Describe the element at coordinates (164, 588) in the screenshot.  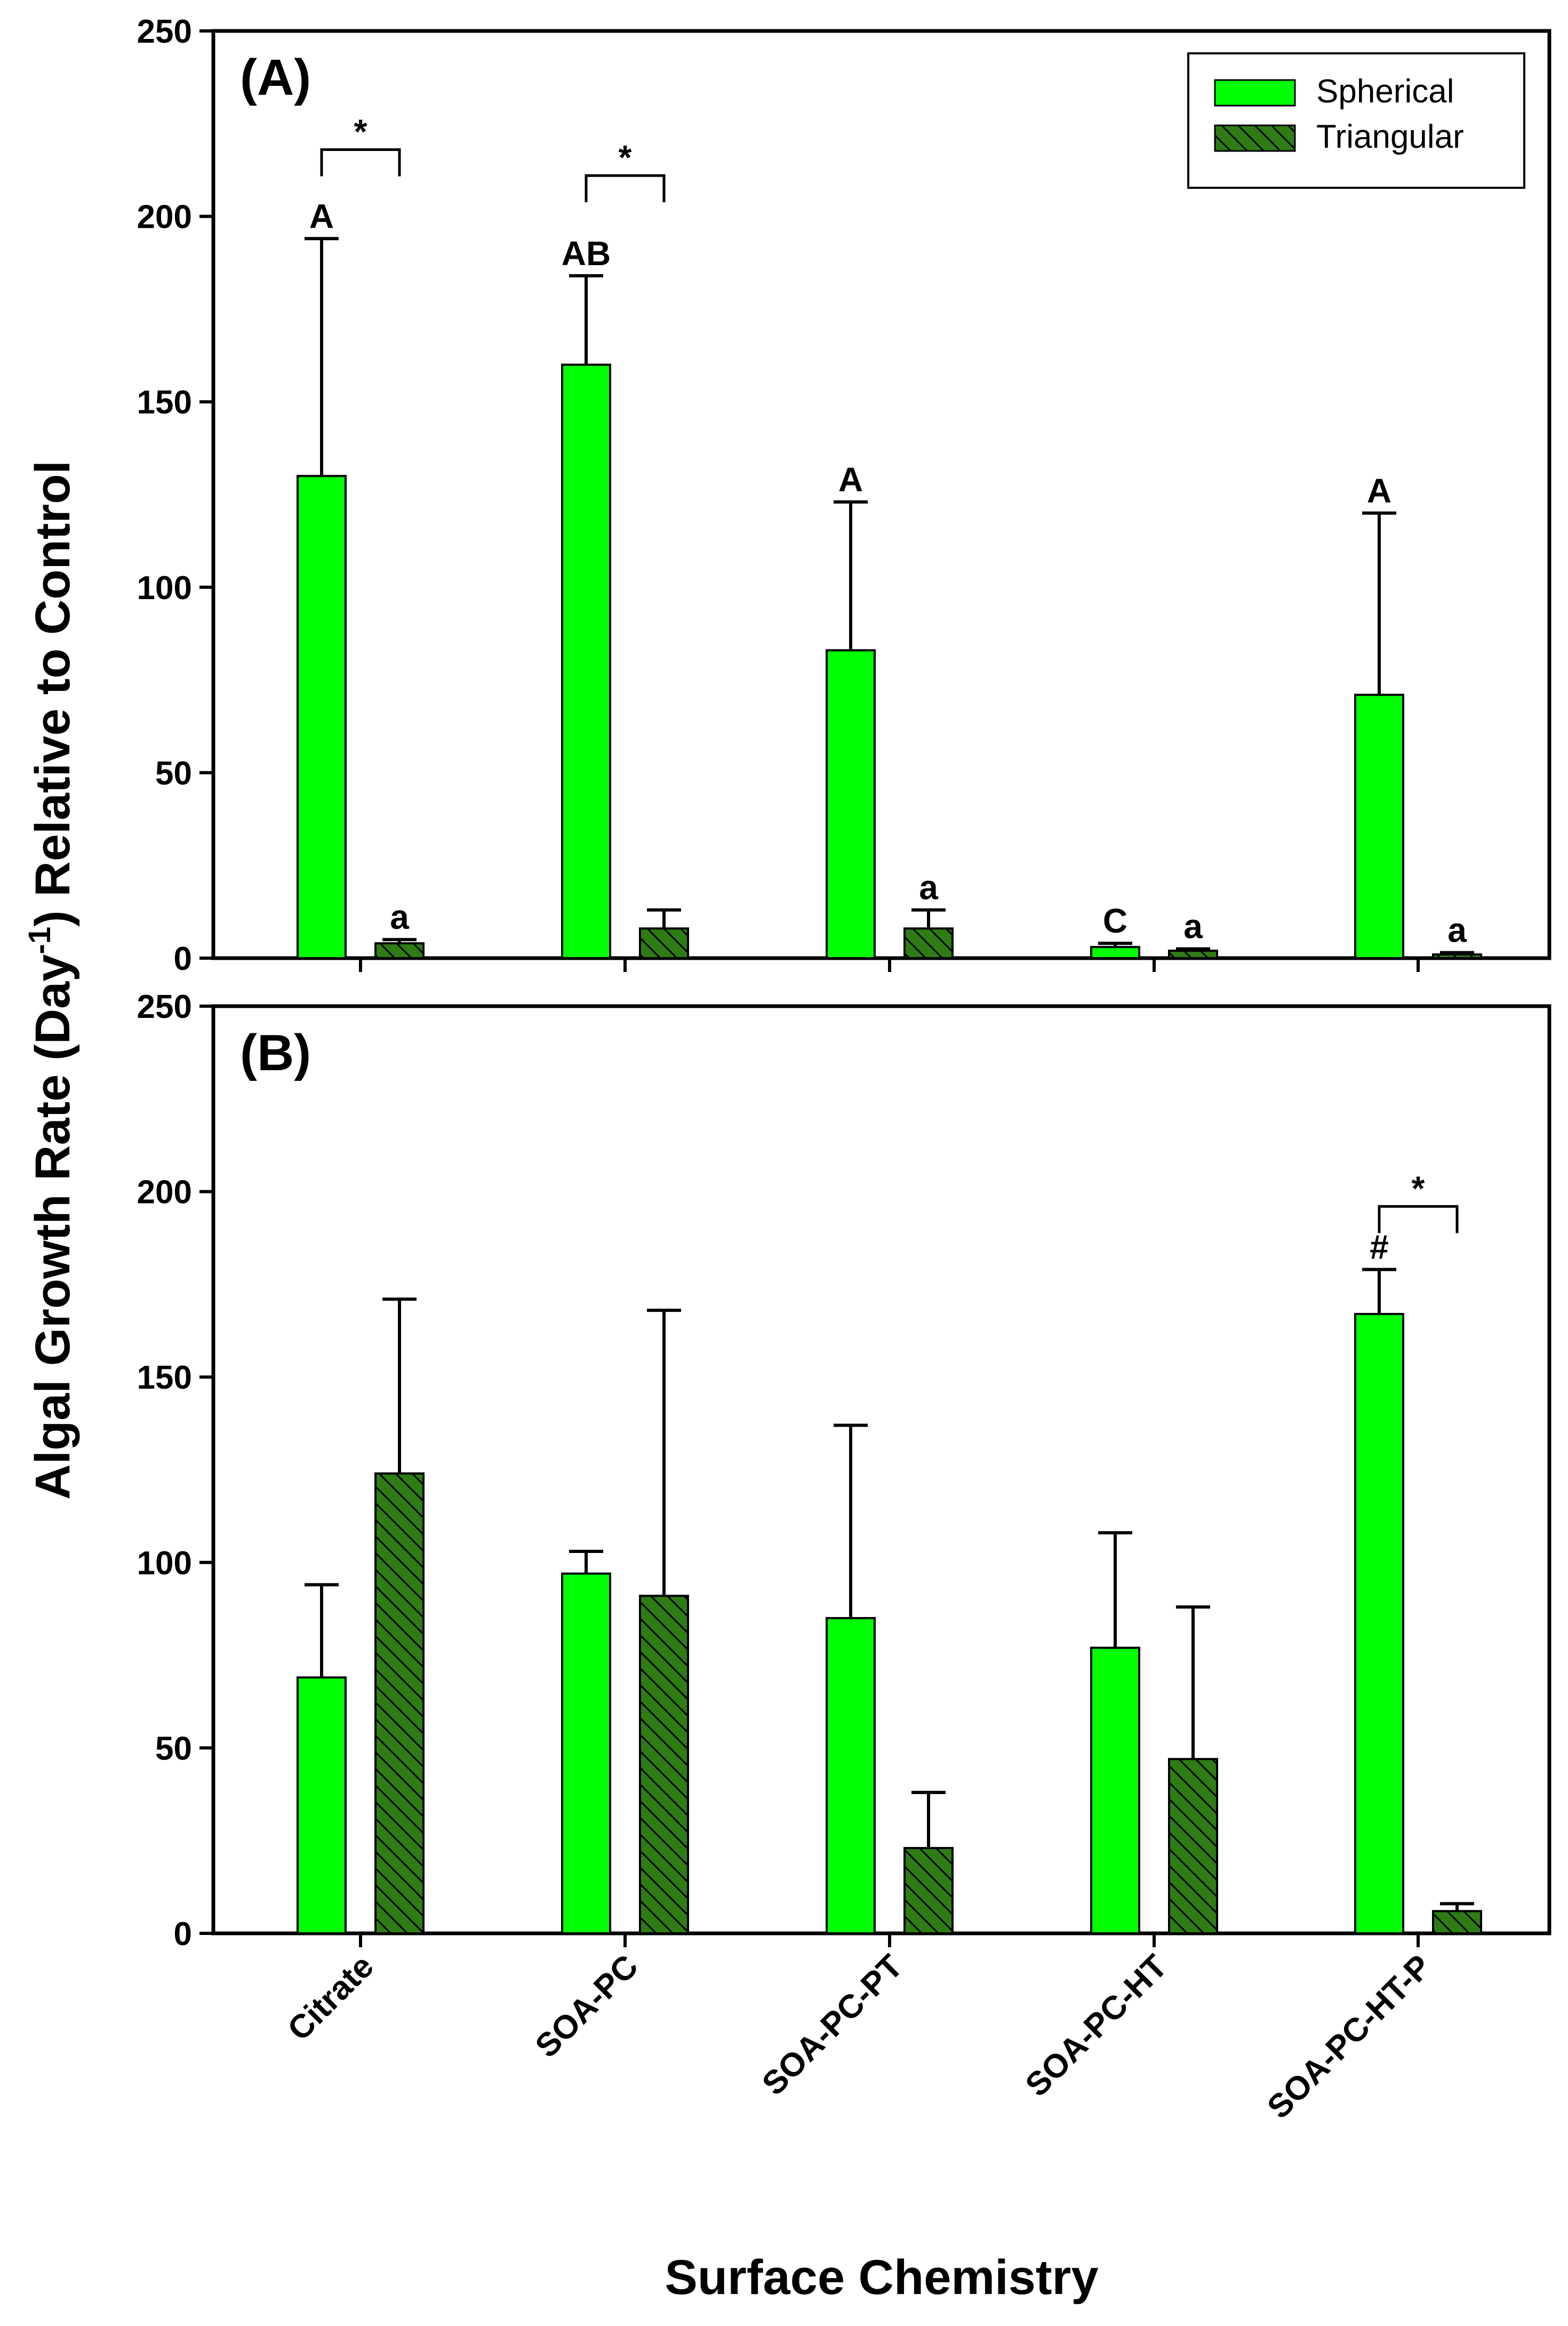
I see `panel-a-ytick-label-100: 100` at that location.